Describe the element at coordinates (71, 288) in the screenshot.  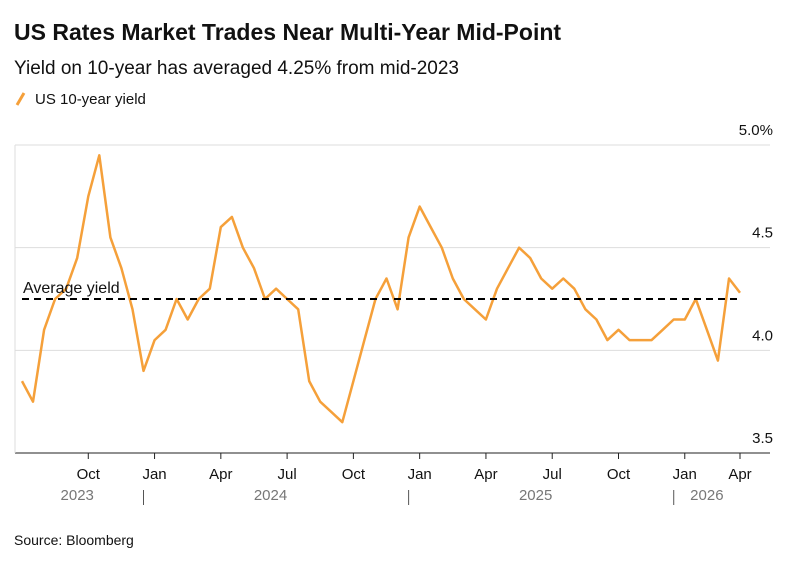
I see `average-label: Average yield` at that location.